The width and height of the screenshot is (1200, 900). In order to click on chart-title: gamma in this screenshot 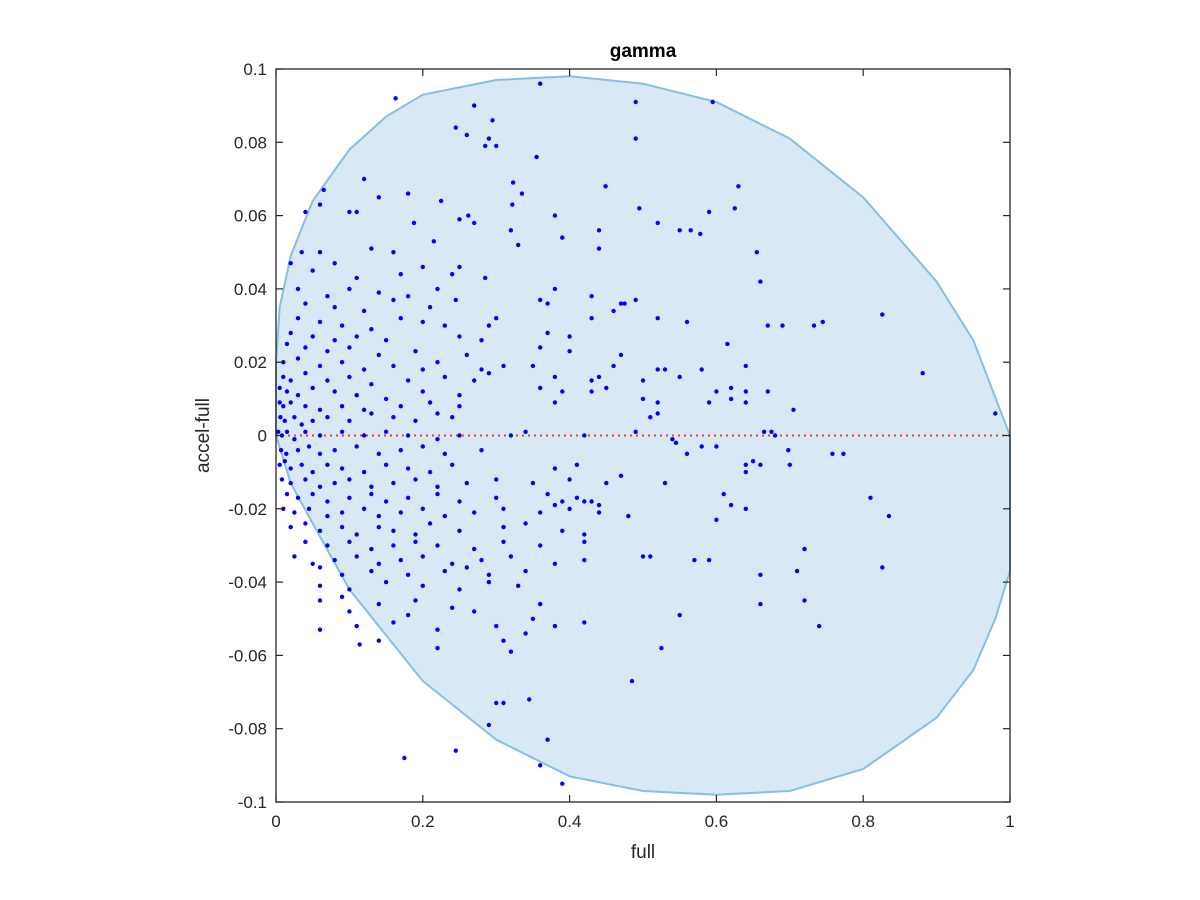, I will do `click(643, 51)`.